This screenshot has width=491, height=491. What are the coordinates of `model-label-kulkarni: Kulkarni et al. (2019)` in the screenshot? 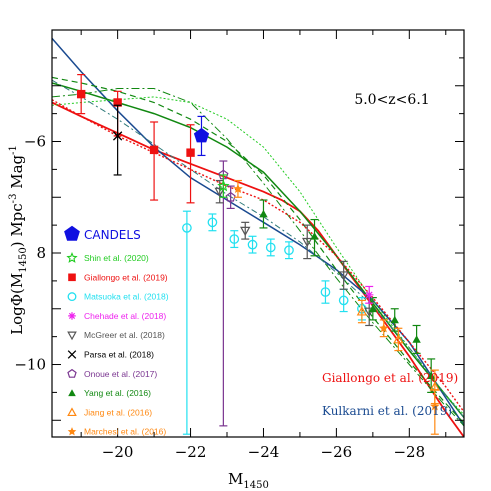 It's located at (387, 411).